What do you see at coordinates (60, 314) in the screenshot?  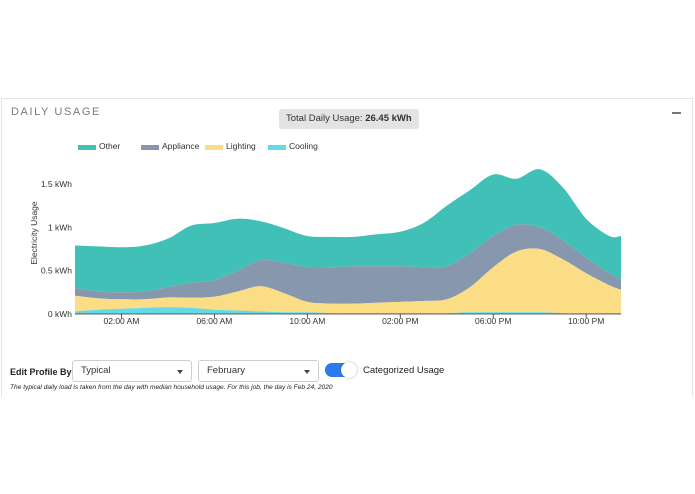 I see `y-tick-label: 0 kWh` at bounding box center [60, 314].